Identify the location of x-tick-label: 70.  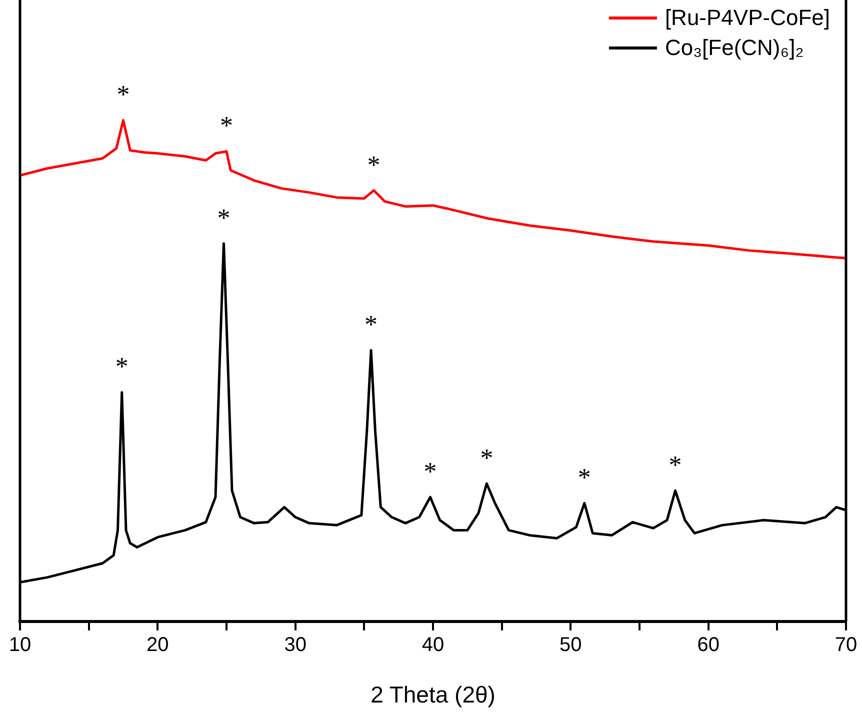
(846, 645).